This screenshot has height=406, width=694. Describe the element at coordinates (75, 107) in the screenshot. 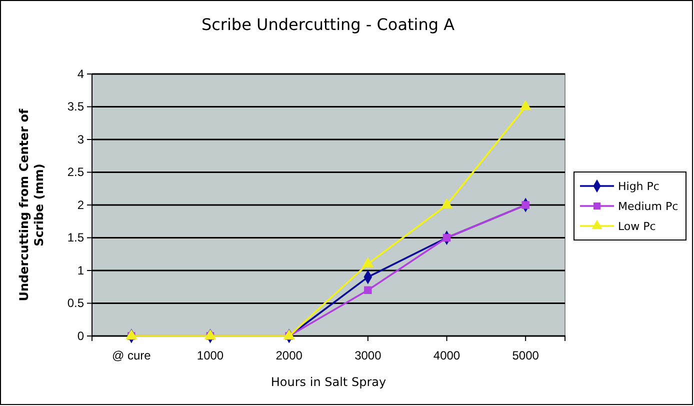

I see `y-tick-label: 3.5` at that location.